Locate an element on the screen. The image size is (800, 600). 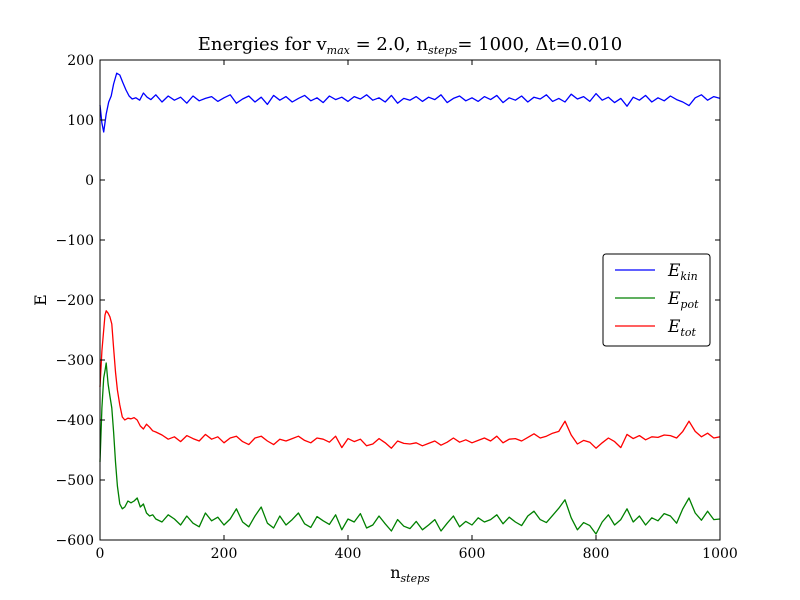
legend-box is located at coordinates (656, 300).